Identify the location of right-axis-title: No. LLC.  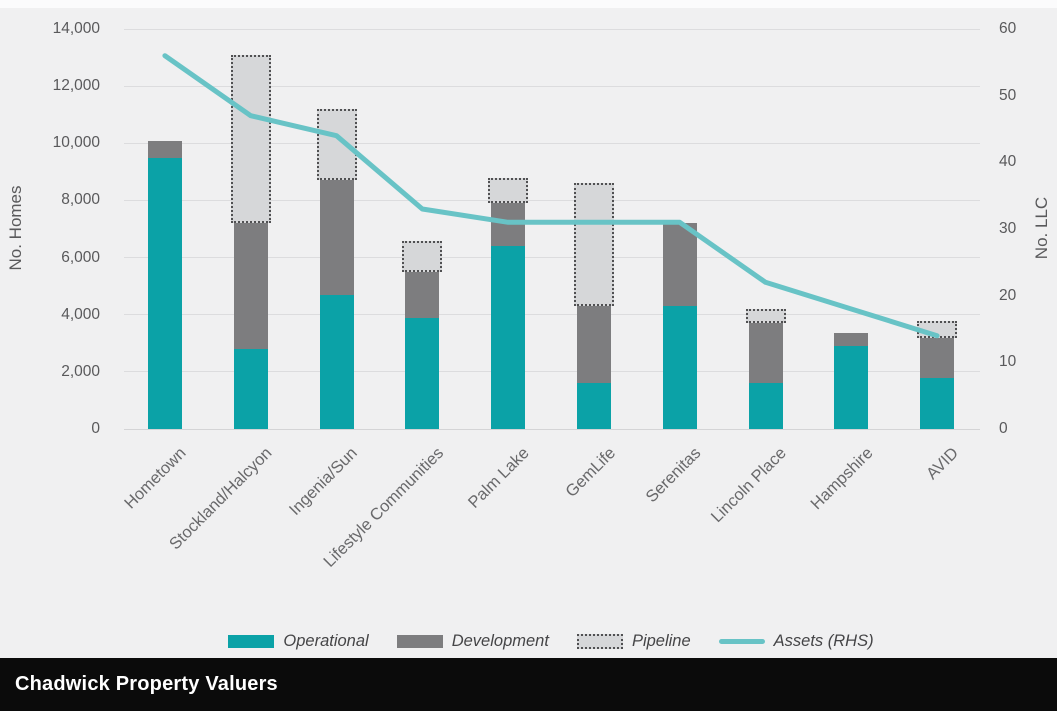
(1041, 228).